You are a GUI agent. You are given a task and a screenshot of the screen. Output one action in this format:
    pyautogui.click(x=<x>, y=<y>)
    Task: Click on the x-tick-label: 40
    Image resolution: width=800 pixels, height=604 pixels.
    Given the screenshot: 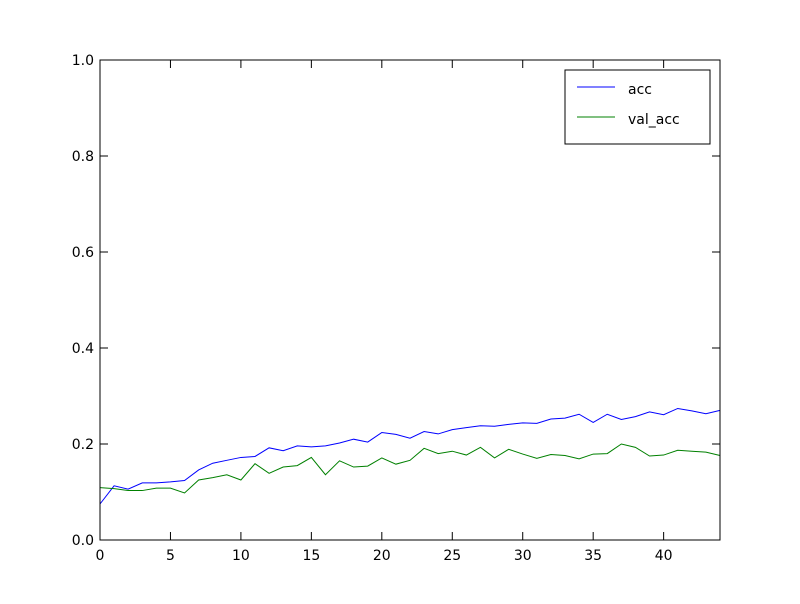 What is the action you would take?
    pyautogui.click(x=664, y=556)
    